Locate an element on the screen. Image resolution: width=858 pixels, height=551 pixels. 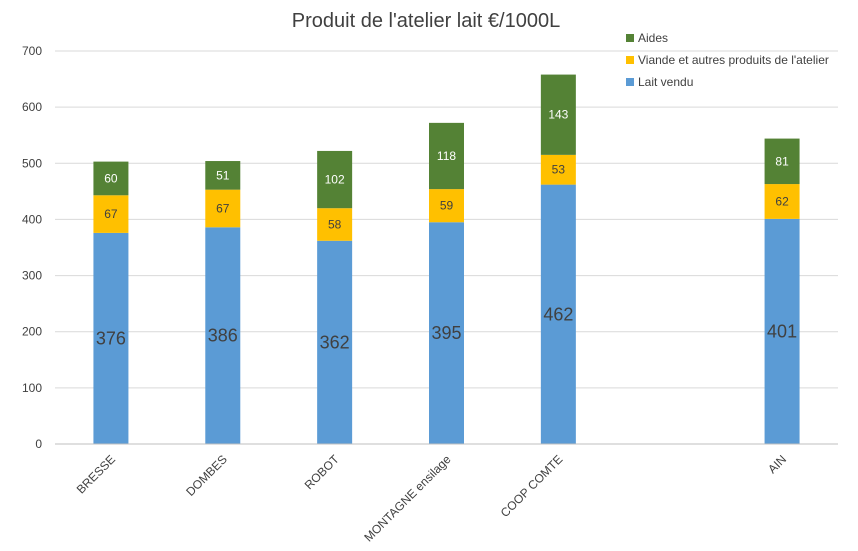
y-tick-label: 400 is located at coordinates (32, 219).